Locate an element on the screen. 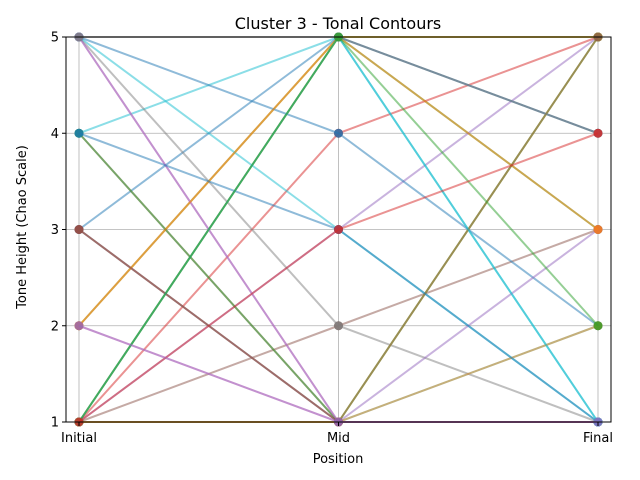 This screenshot has height=480, width=640. y-tick-label: 4 is located at coordinates (55, 134).